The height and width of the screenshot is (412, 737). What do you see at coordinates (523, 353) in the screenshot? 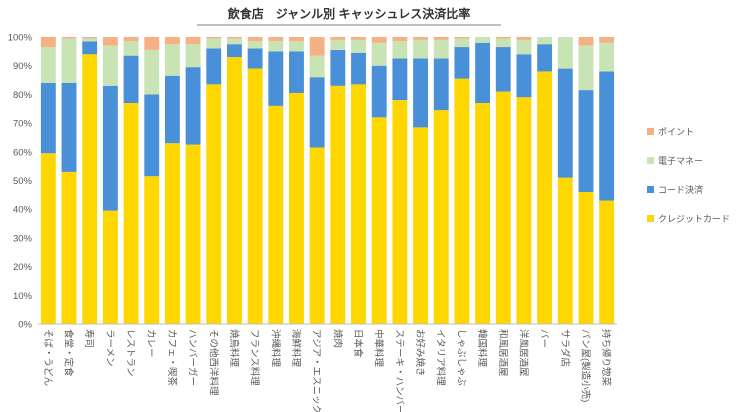
I see `x-category-label: 洋風居酒屋` at bounding box center [523, 353].